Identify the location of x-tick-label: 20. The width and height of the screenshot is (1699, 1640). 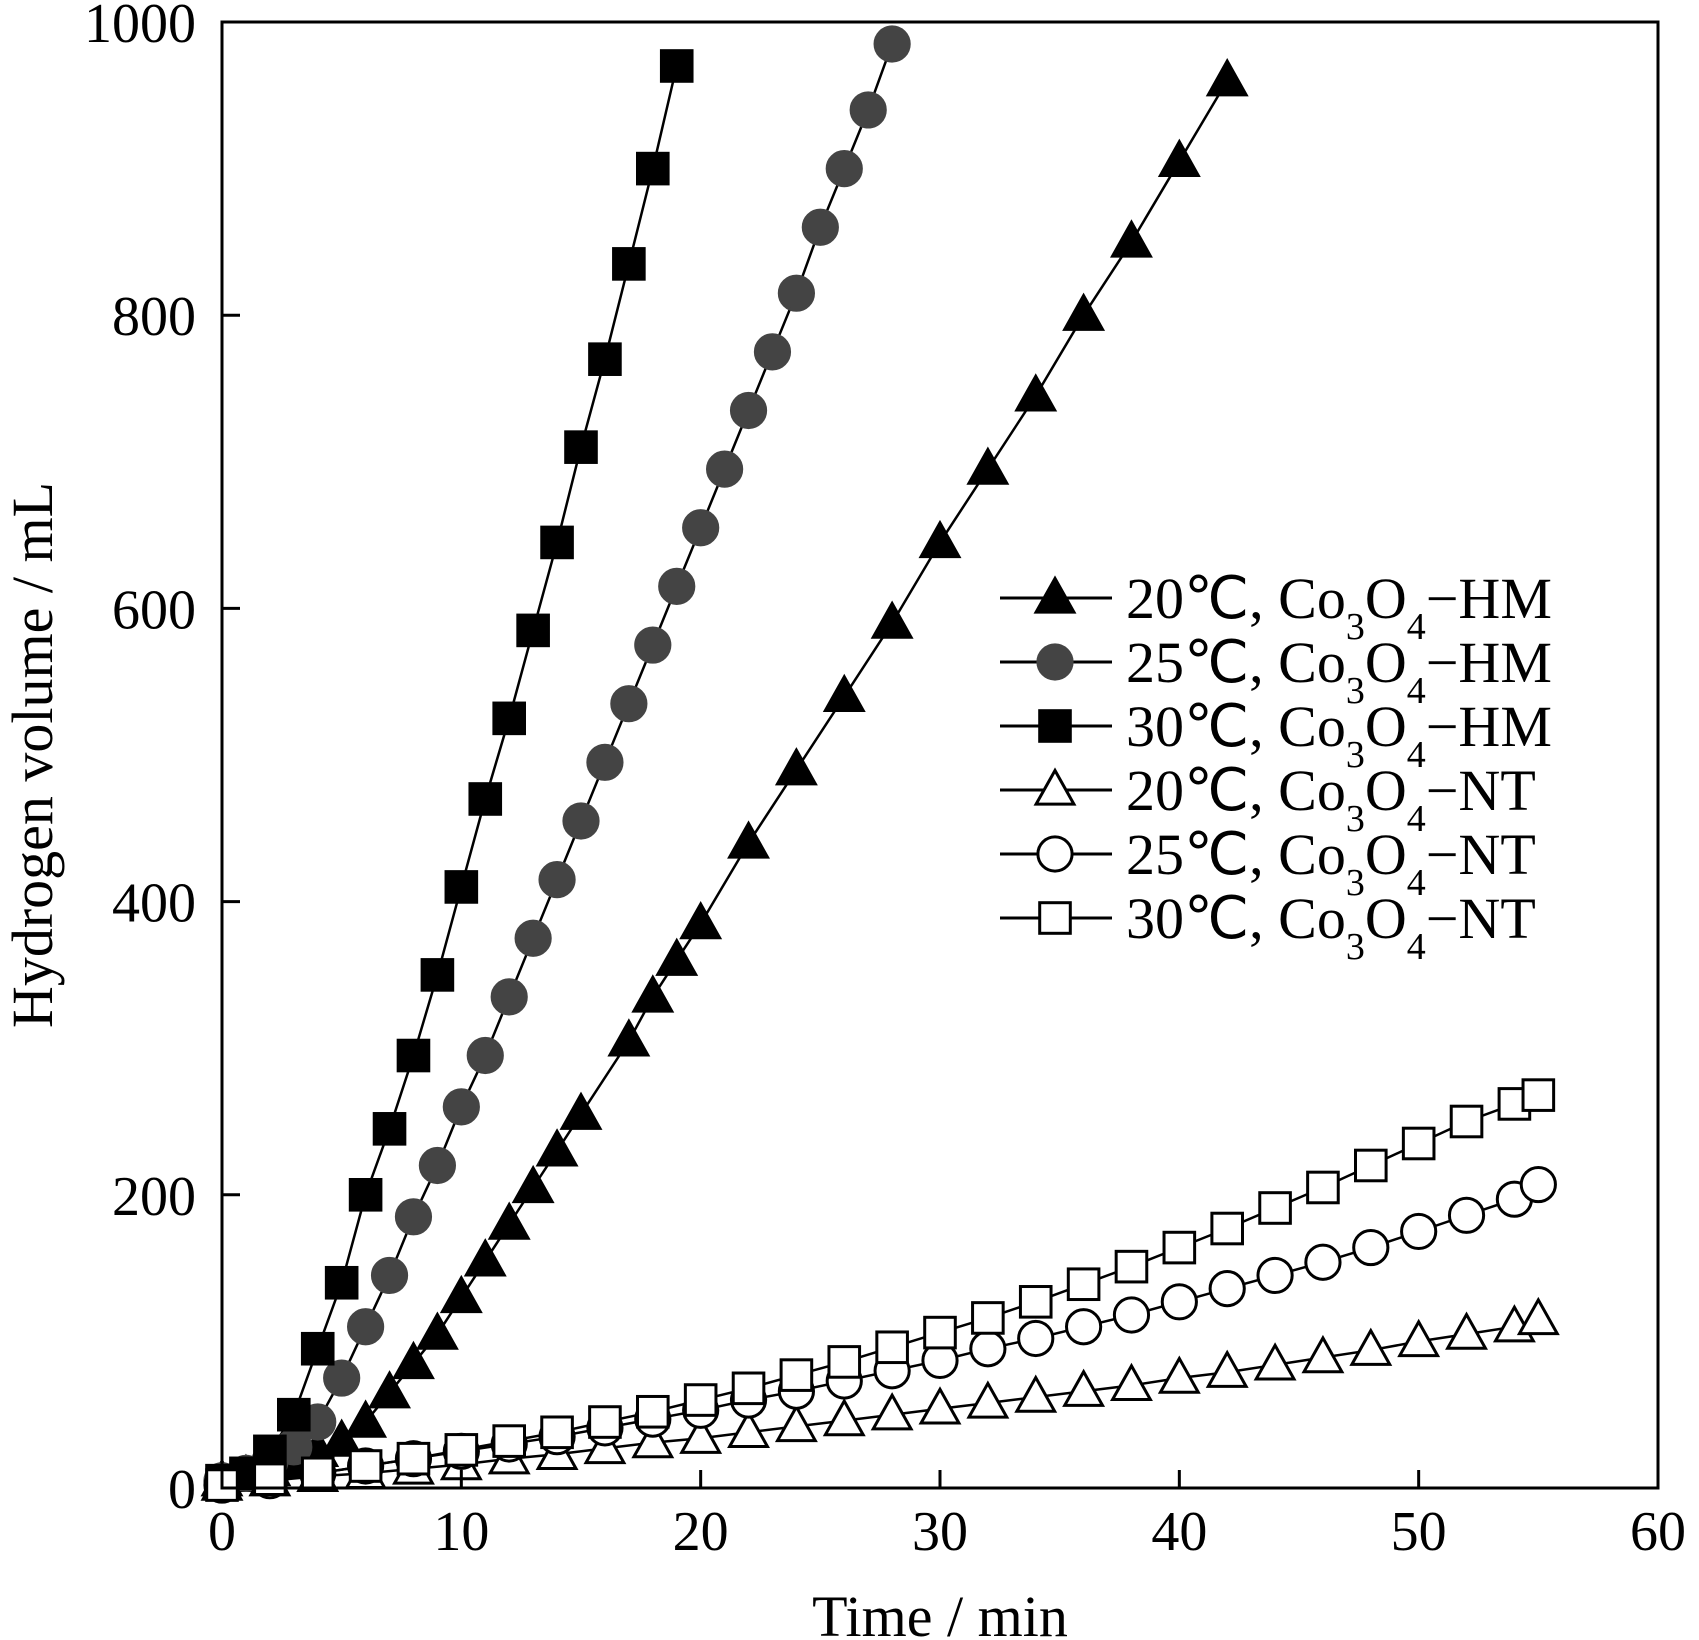
(701, 1532).